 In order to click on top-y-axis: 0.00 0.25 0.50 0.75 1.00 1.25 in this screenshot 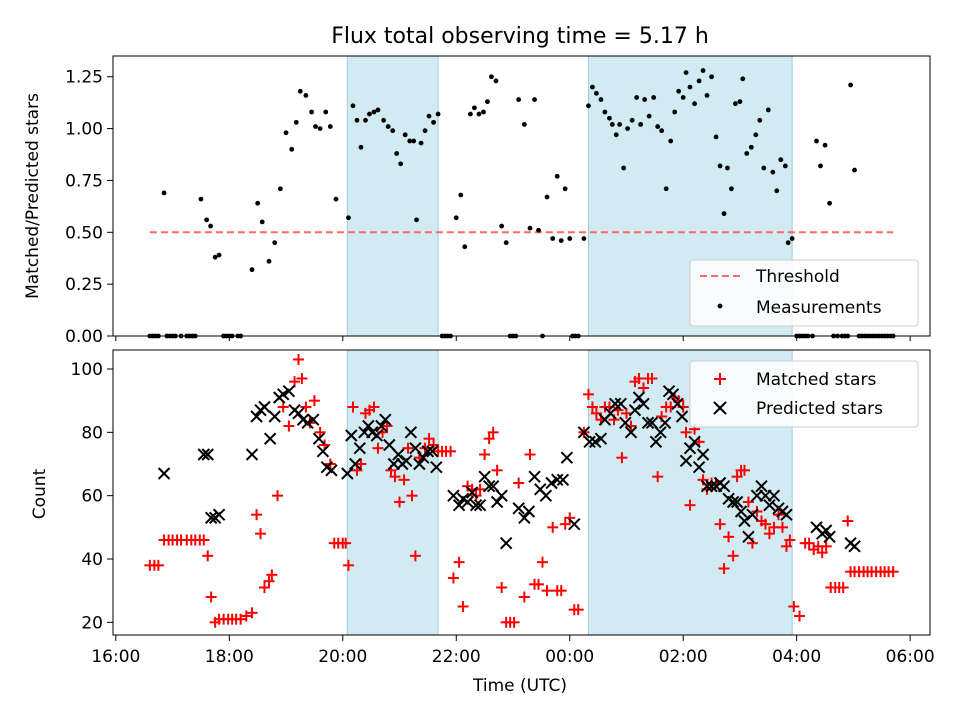, I will do `click(89, 207)`.